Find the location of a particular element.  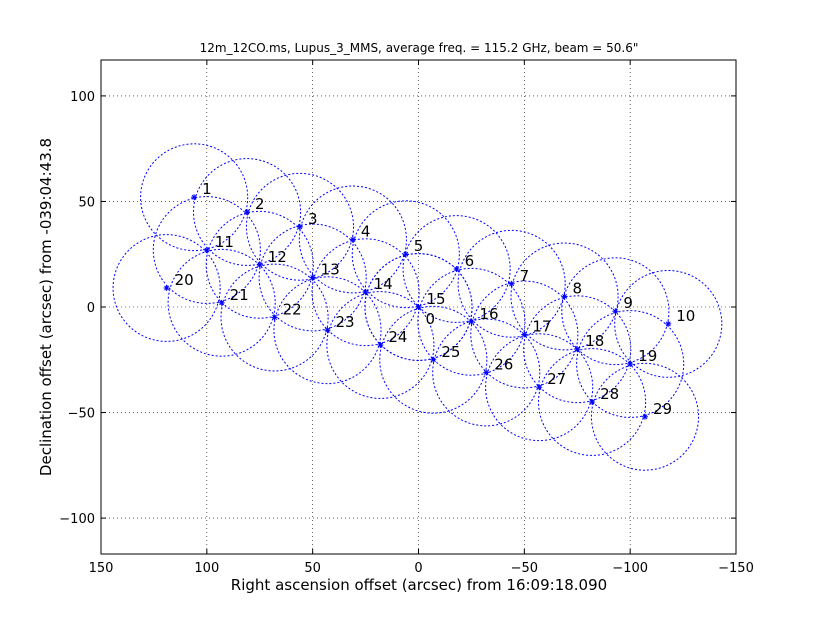

pointing-label-6: 6 is located at coordinates (470, 261).